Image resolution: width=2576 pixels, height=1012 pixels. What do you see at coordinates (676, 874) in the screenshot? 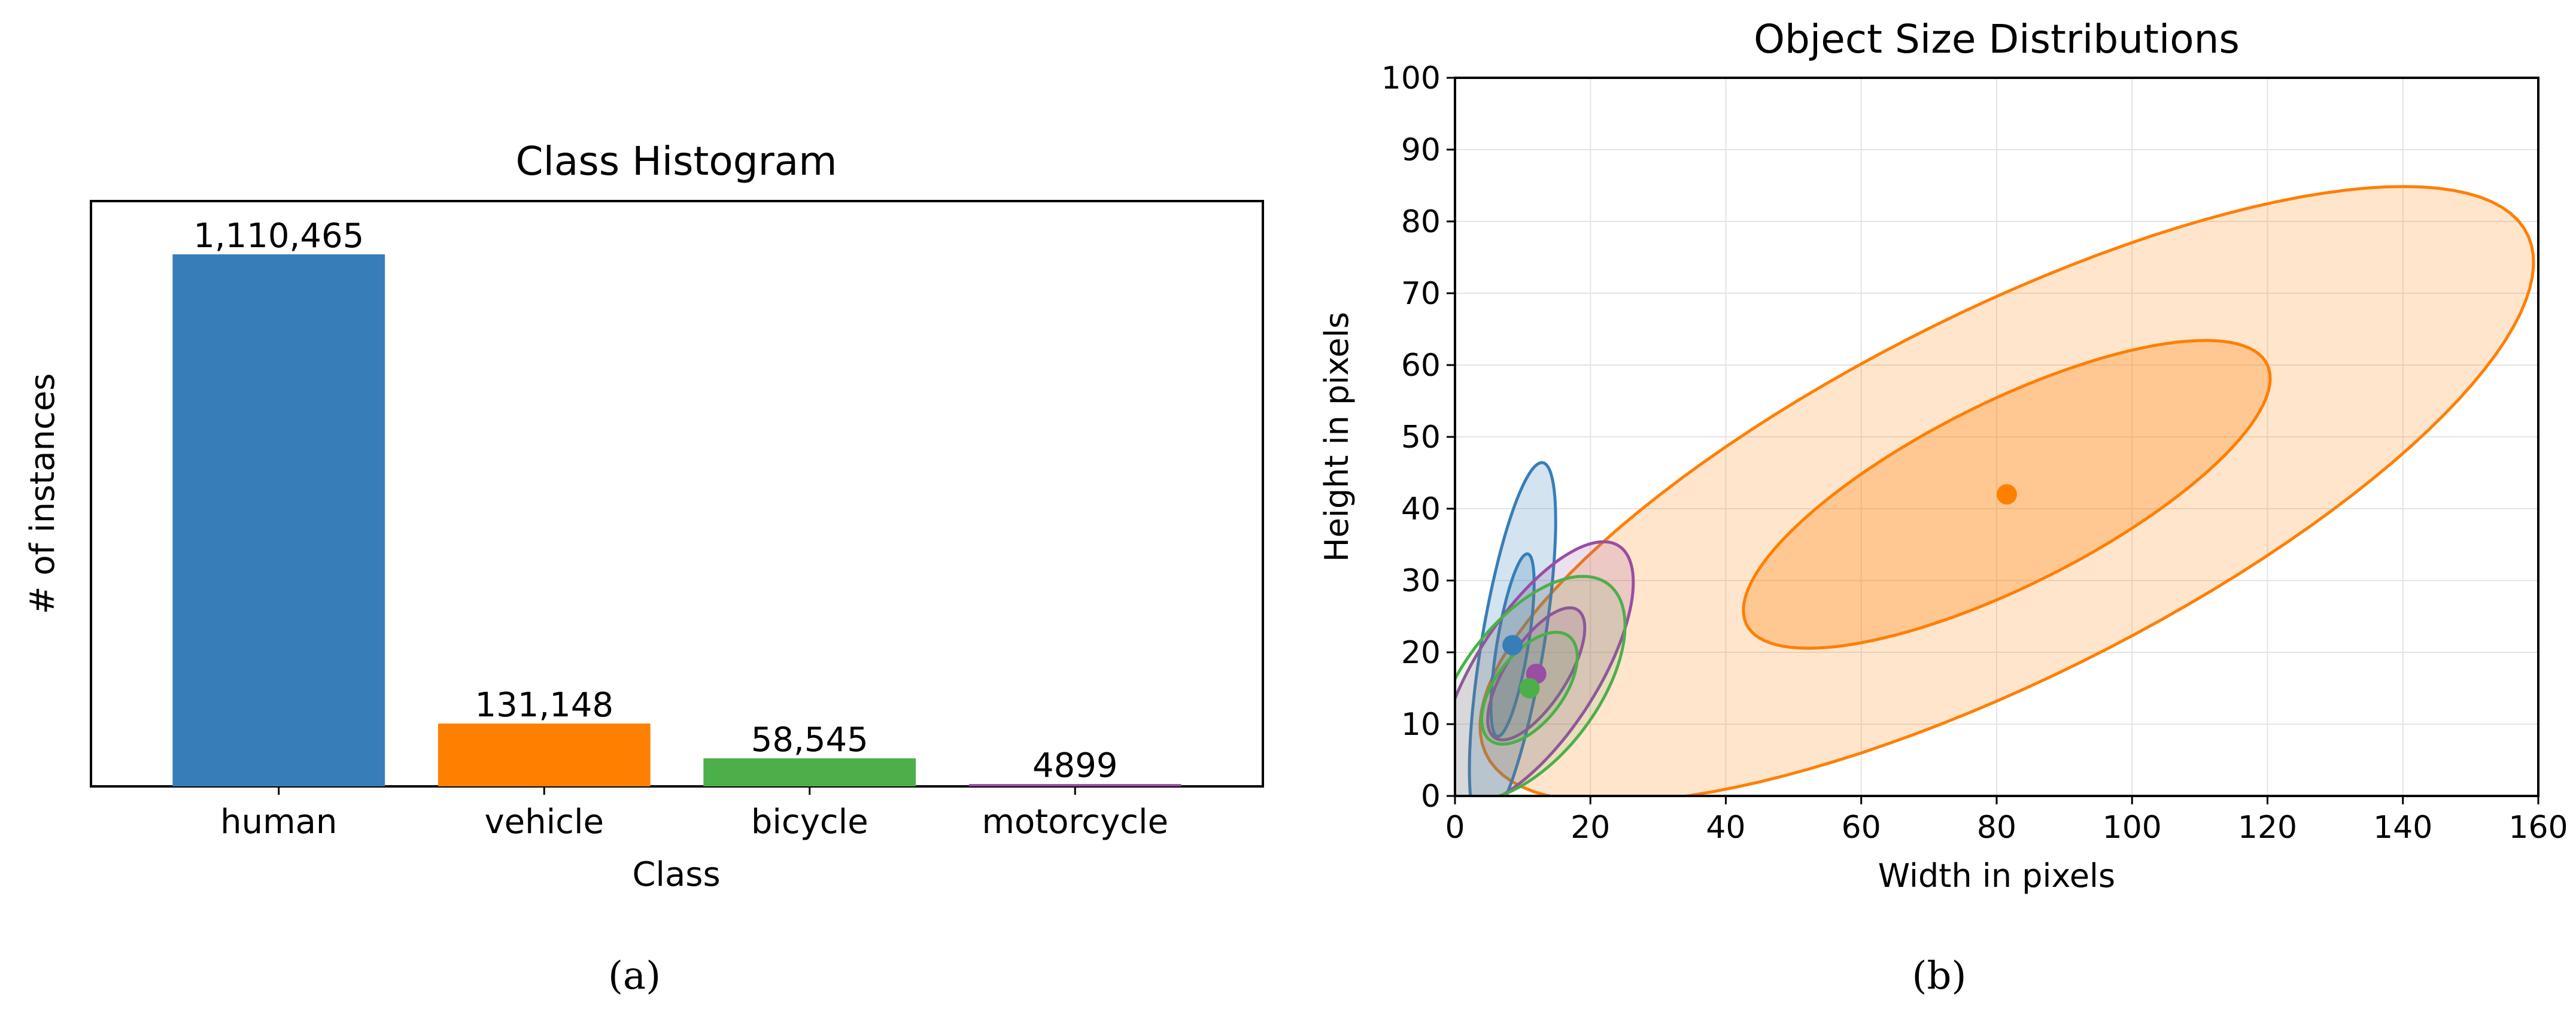
I see `histogram-xlabel: Class` at bounding box center [676, 874].